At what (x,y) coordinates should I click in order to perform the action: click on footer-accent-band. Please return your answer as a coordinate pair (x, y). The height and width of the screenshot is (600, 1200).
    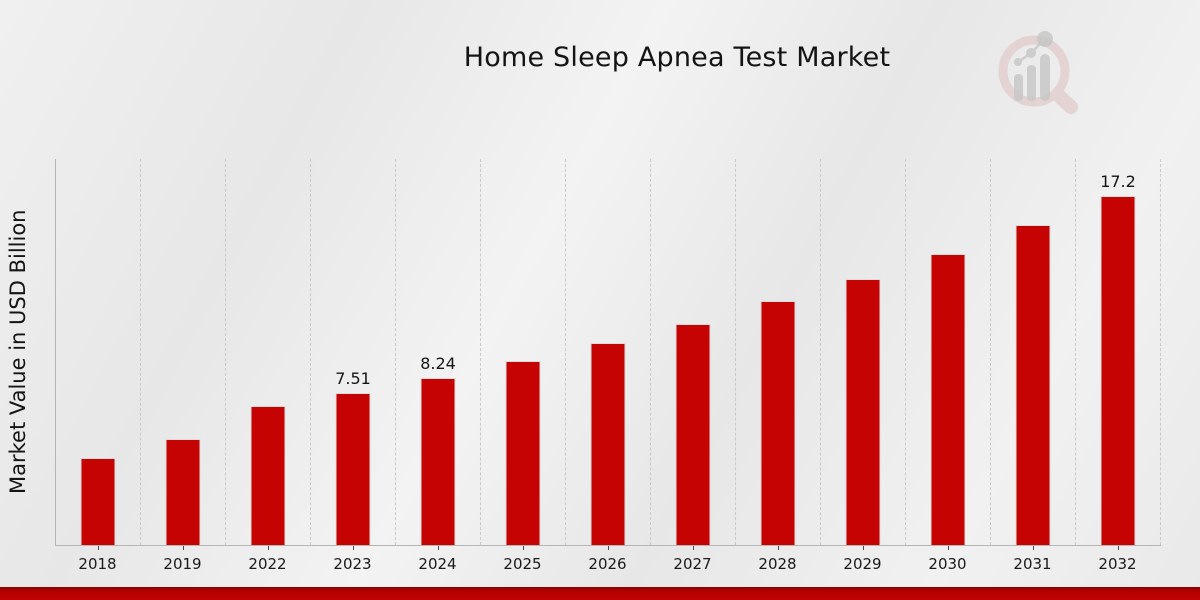
    Looking at the image, I should click on (600, 593).